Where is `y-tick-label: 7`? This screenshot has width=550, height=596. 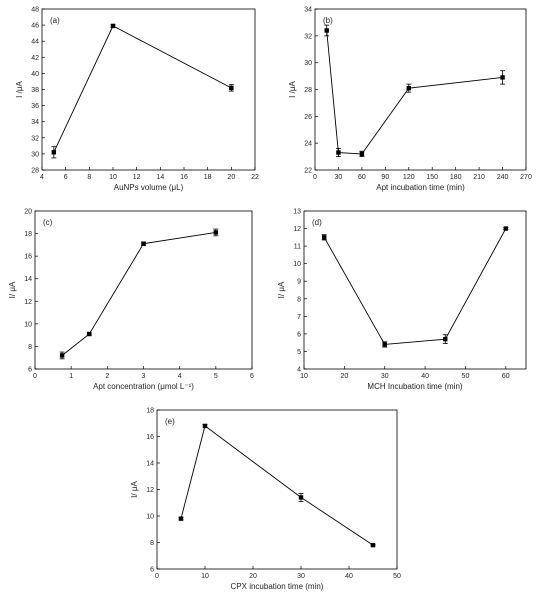
y-tick-label: 7 is located at coordinates (299, 317).